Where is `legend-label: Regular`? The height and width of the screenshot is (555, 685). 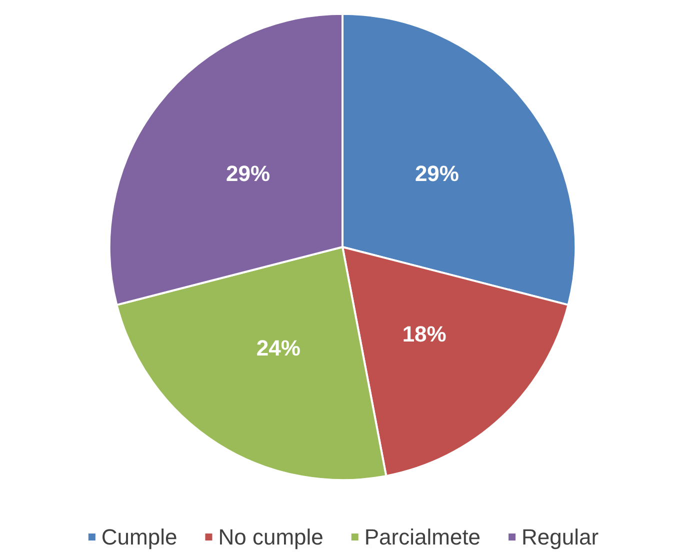 legend-label: Regular is located at coordinates (560, 537).